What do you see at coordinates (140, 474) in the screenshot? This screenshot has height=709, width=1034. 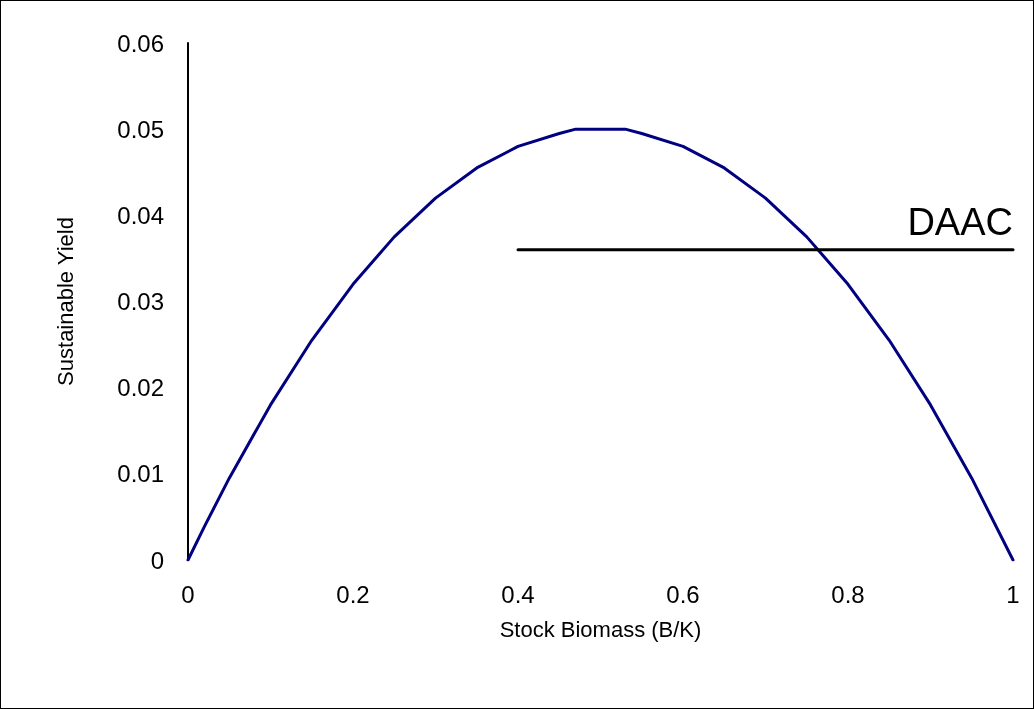 I see `y-tick-label: 0.01` at bounding box center [140, 474].